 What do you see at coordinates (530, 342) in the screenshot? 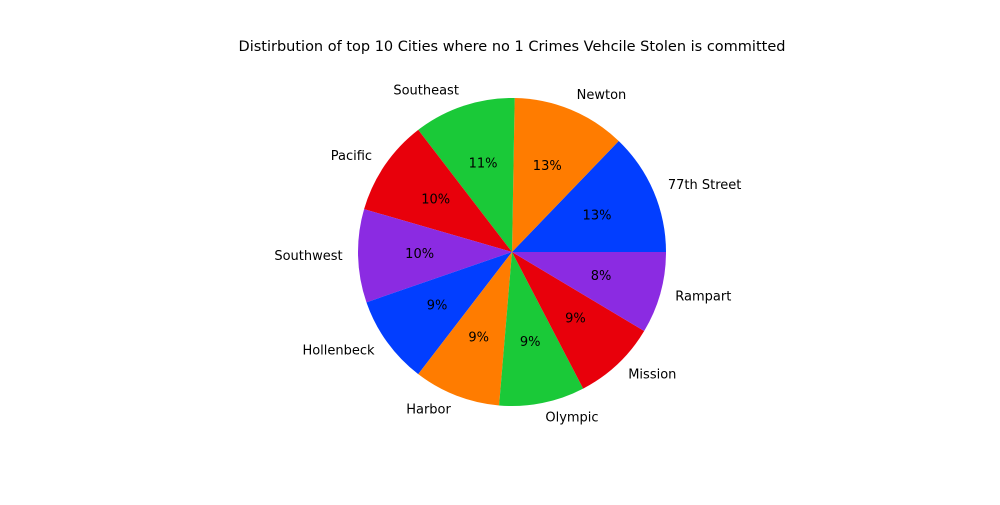
I see `pct-label-olympic: 9%` at bounding box center [530, 342].